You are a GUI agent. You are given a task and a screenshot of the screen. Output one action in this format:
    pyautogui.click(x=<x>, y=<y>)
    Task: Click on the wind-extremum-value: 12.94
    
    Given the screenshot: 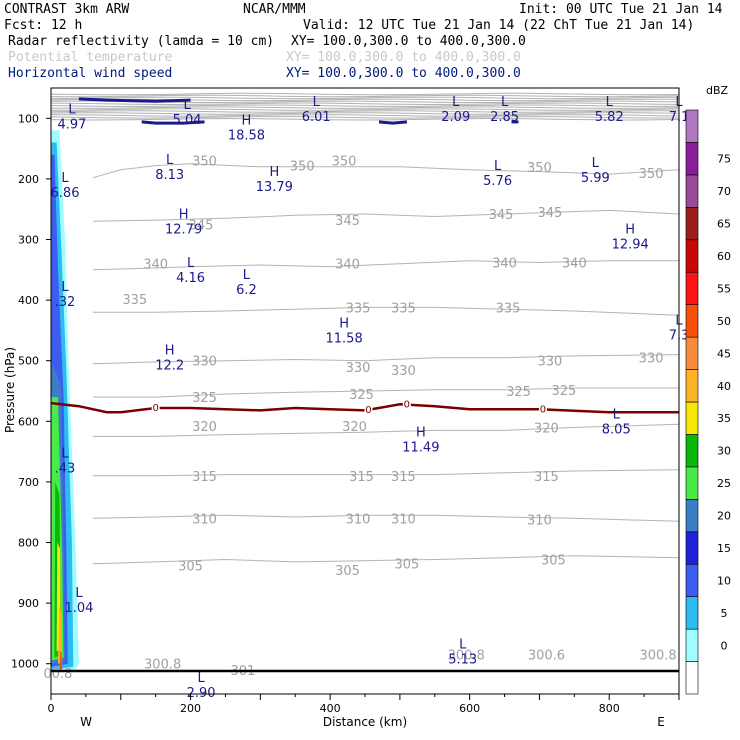 What is the action you would take?
    pyautogui.click(x=630, y=244)
    